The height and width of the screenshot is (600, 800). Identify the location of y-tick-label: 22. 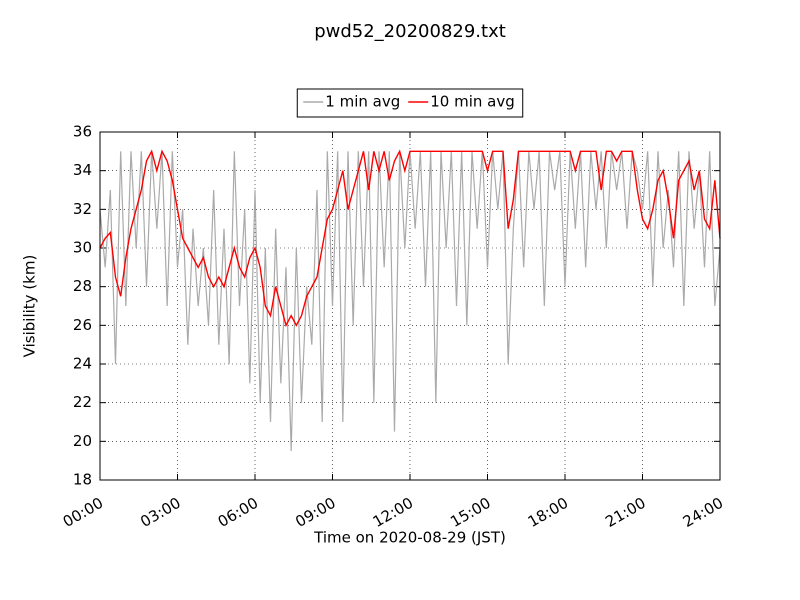
(82, 402).